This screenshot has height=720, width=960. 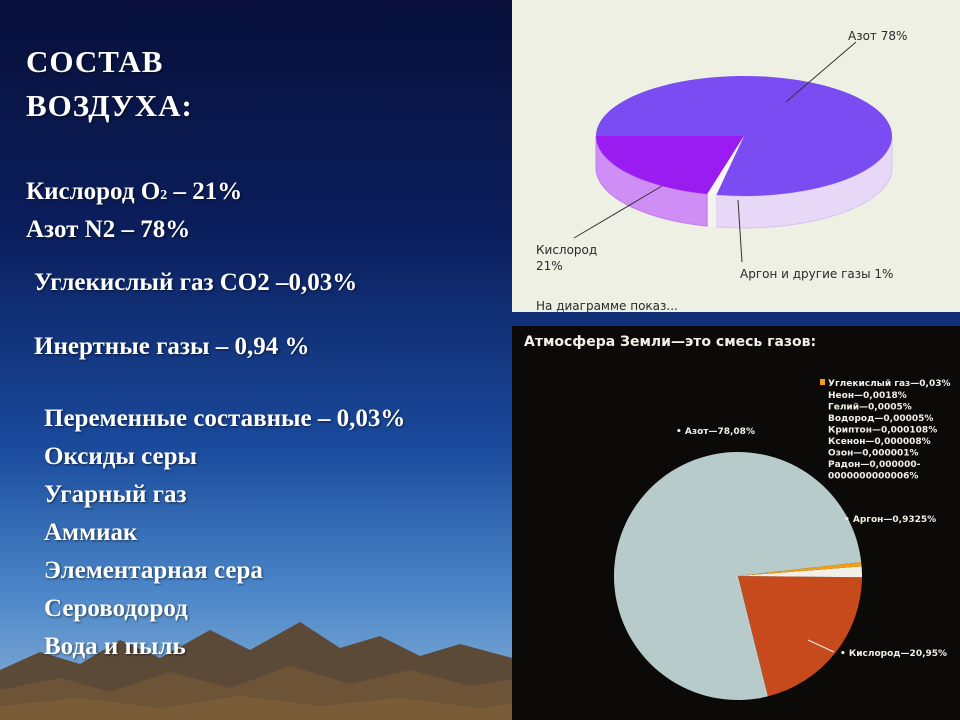 What do you see at coordinates (121, 456) in the screenshot?
I see `component-item: Оксиды серы` at bounding box center [121, 456].